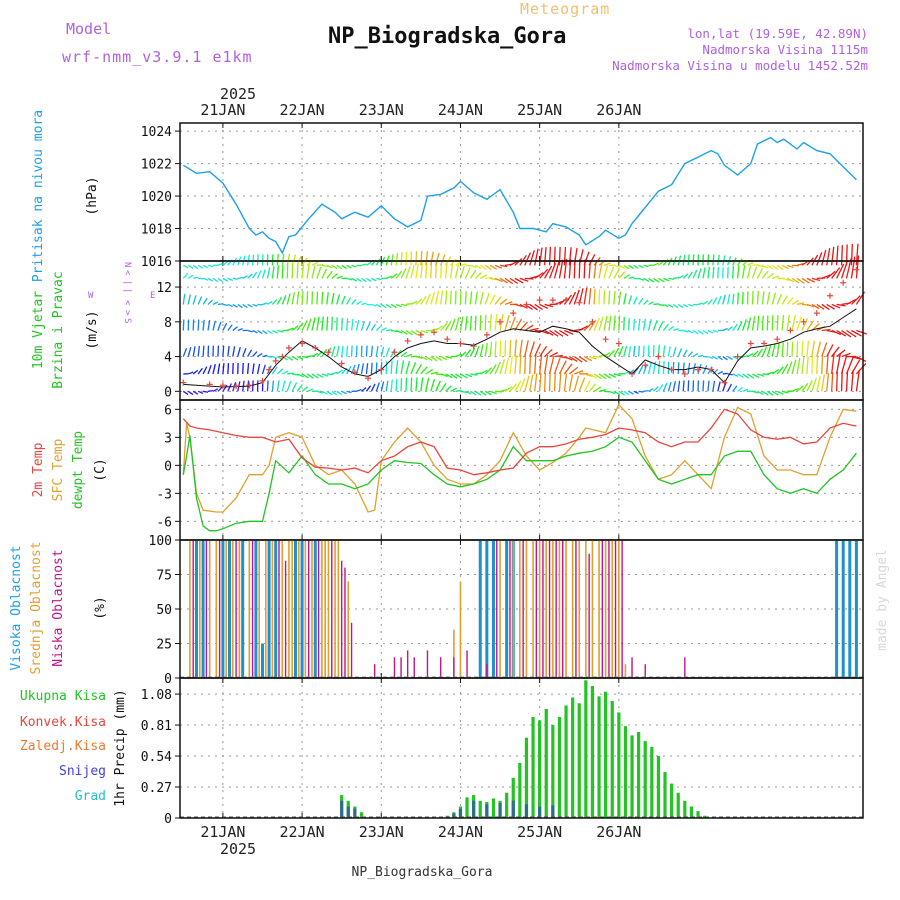 This screenshot has width=900, height=900. What do you see at coordinates (777, 33) in the screenshot?
I see `lonlat-text: lon,lat (19.59E, 42.89N)` at bounding box center [777, 33].